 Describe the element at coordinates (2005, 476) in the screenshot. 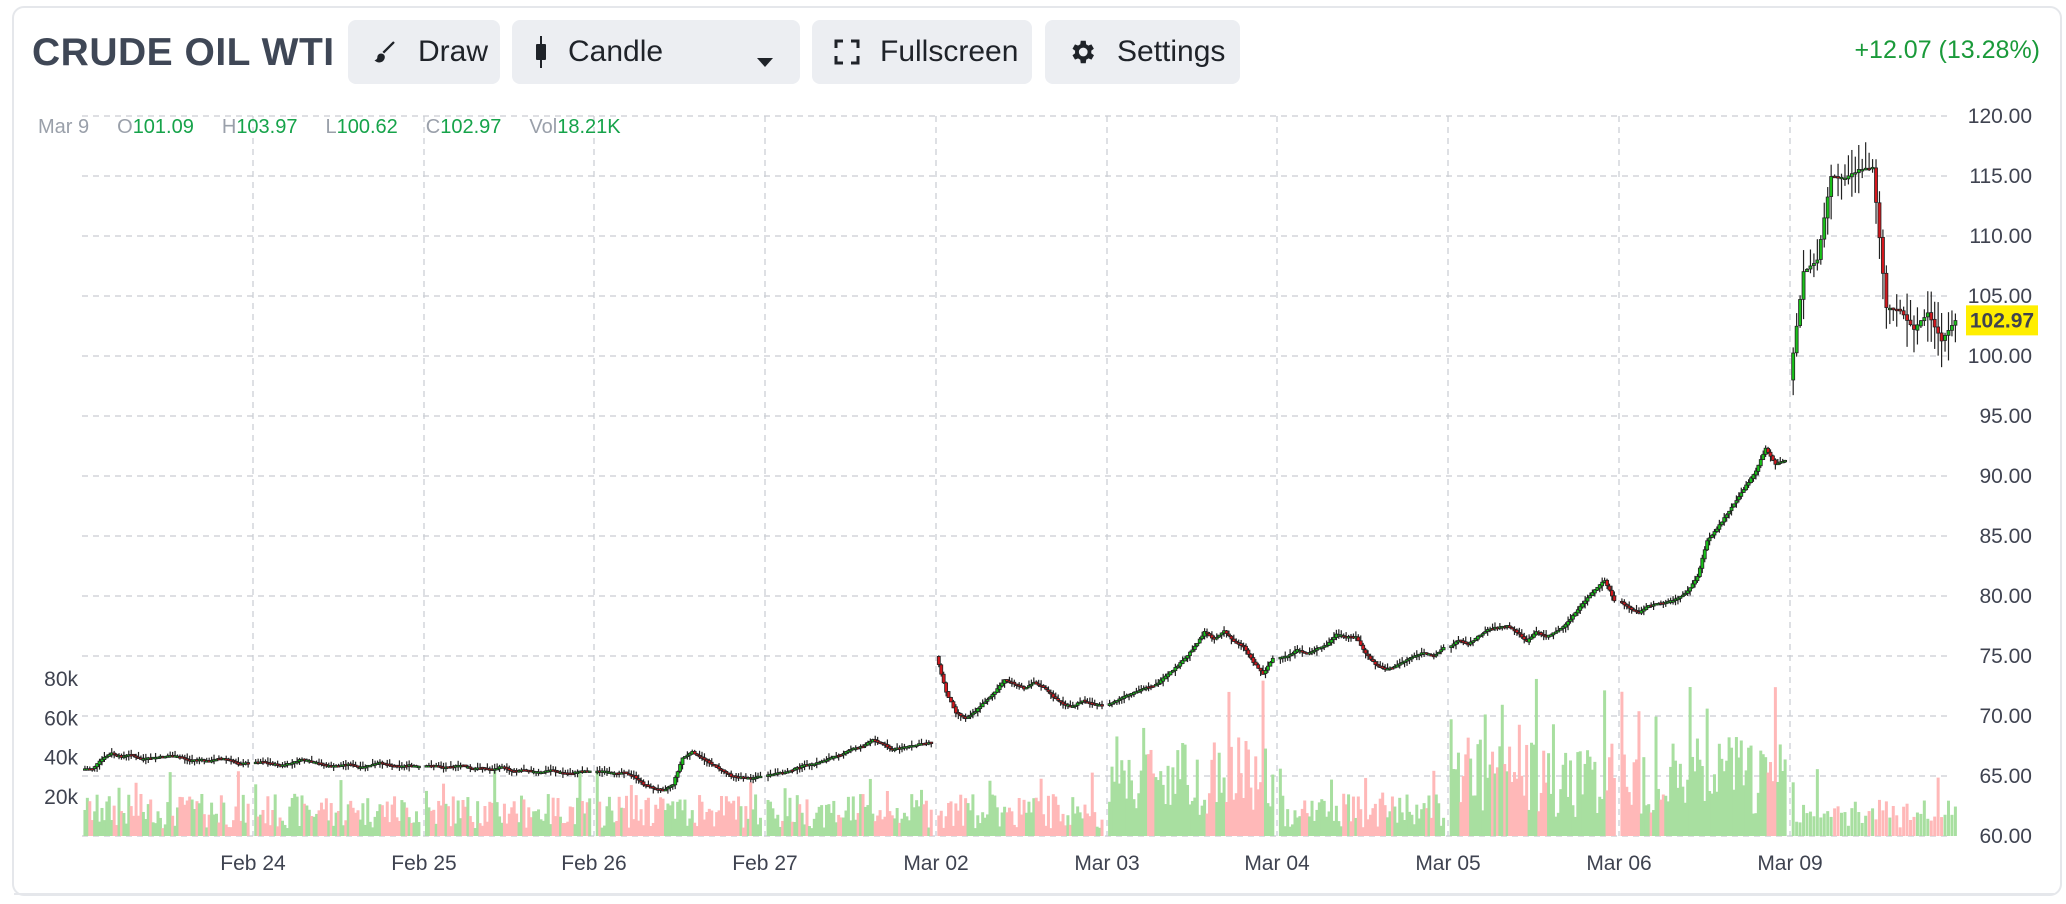

I see `y-tick-label: 90.00` at that location.